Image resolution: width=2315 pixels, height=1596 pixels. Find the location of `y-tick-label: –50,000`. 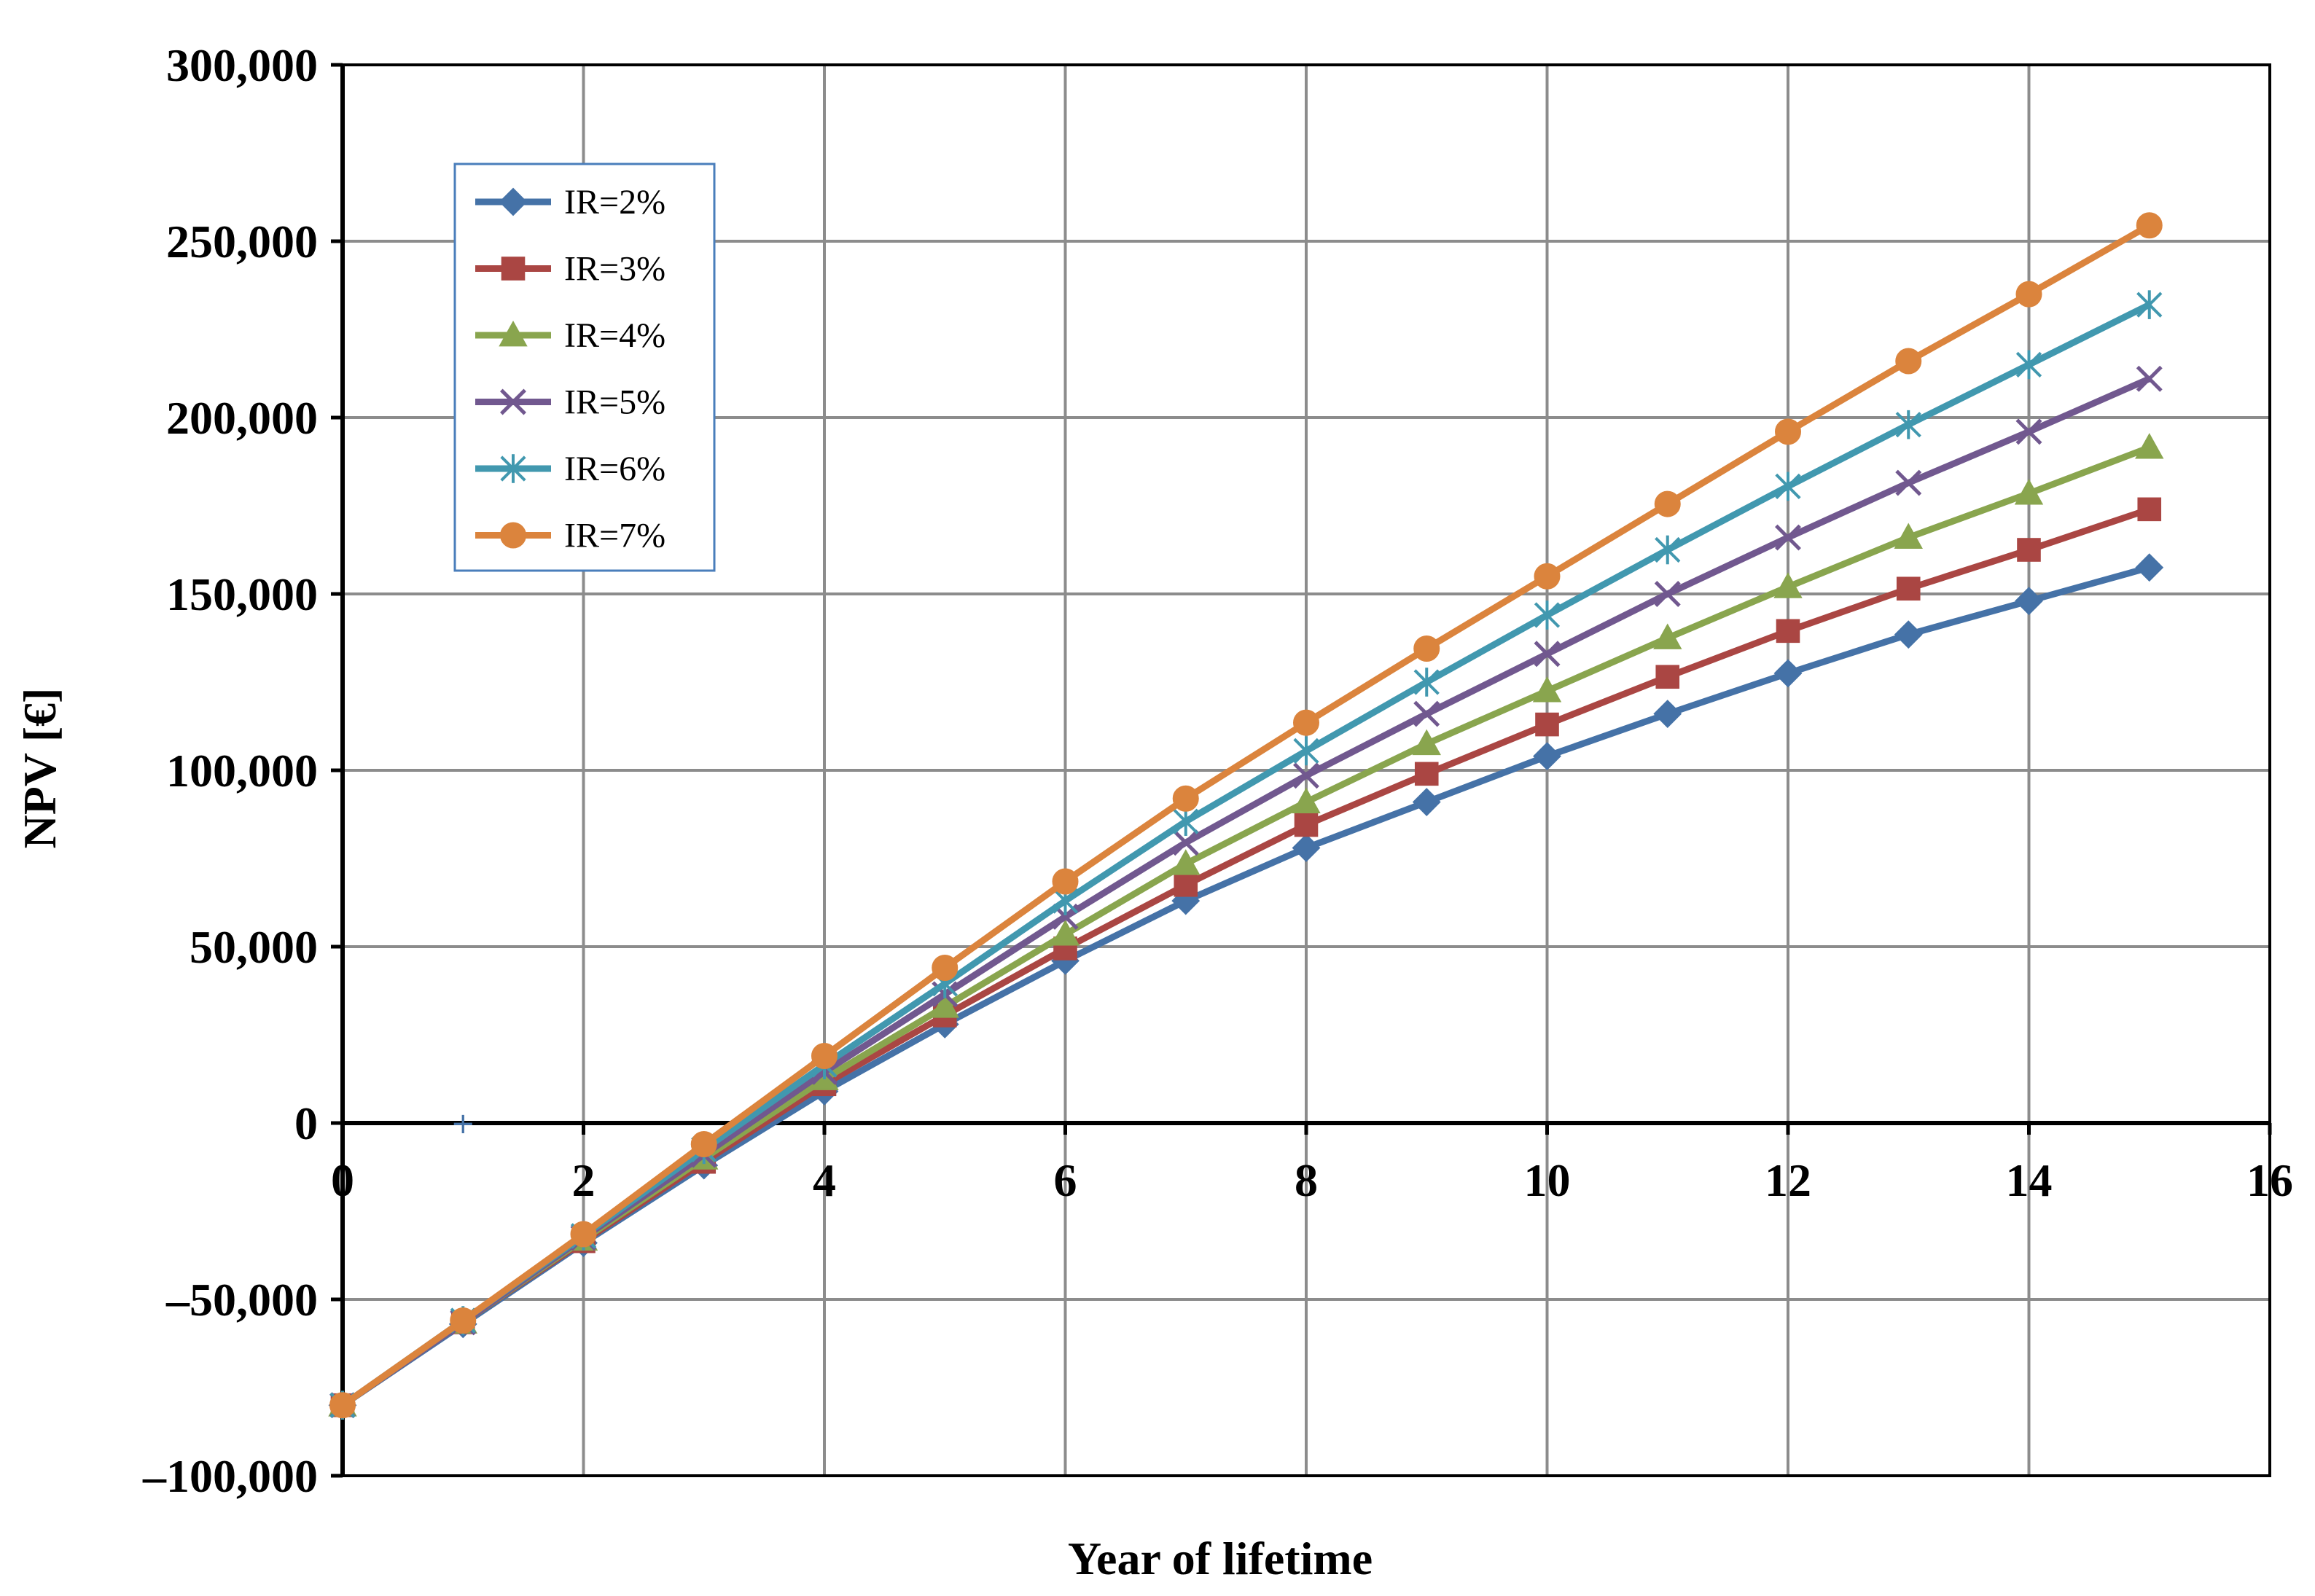

y-tick-label: –50,000 is located at coordinates (241, 1300).